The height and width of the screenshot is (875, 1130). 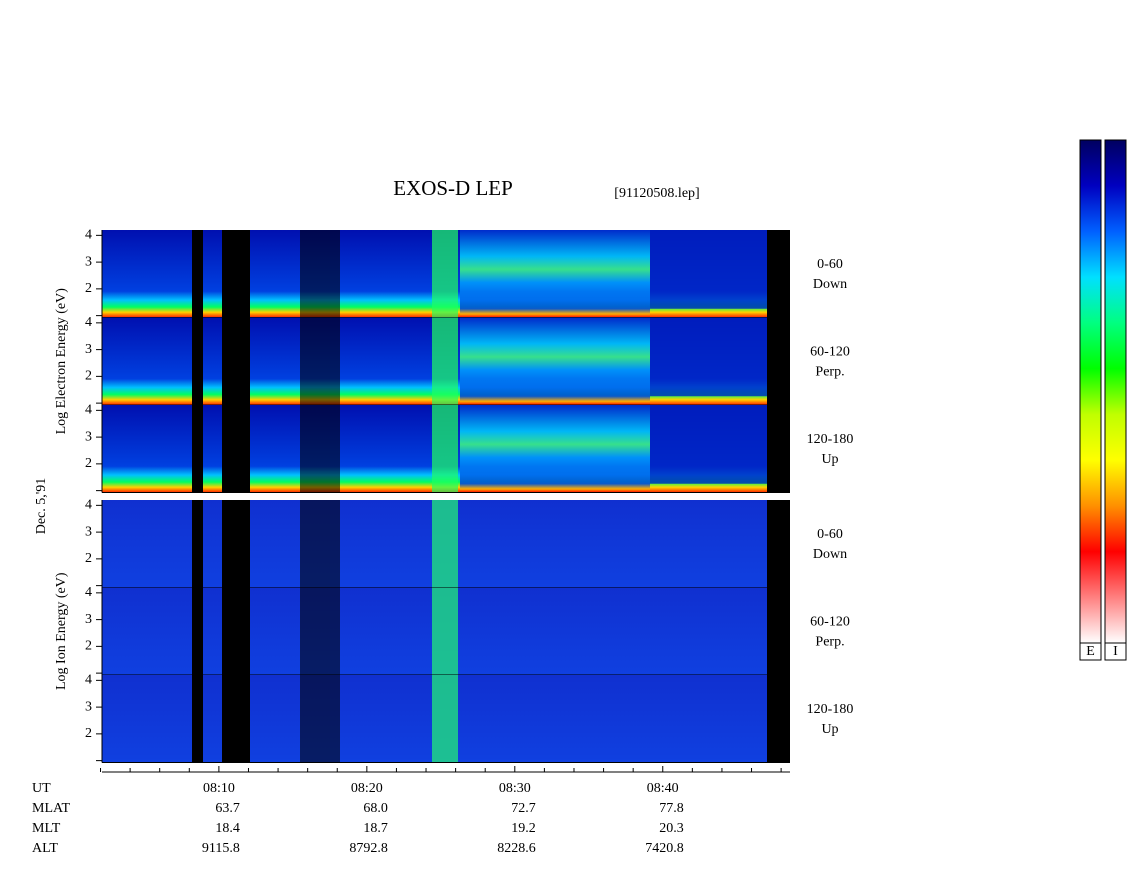 I want to click on row-value: 18.7, so click(x=375, y=828).